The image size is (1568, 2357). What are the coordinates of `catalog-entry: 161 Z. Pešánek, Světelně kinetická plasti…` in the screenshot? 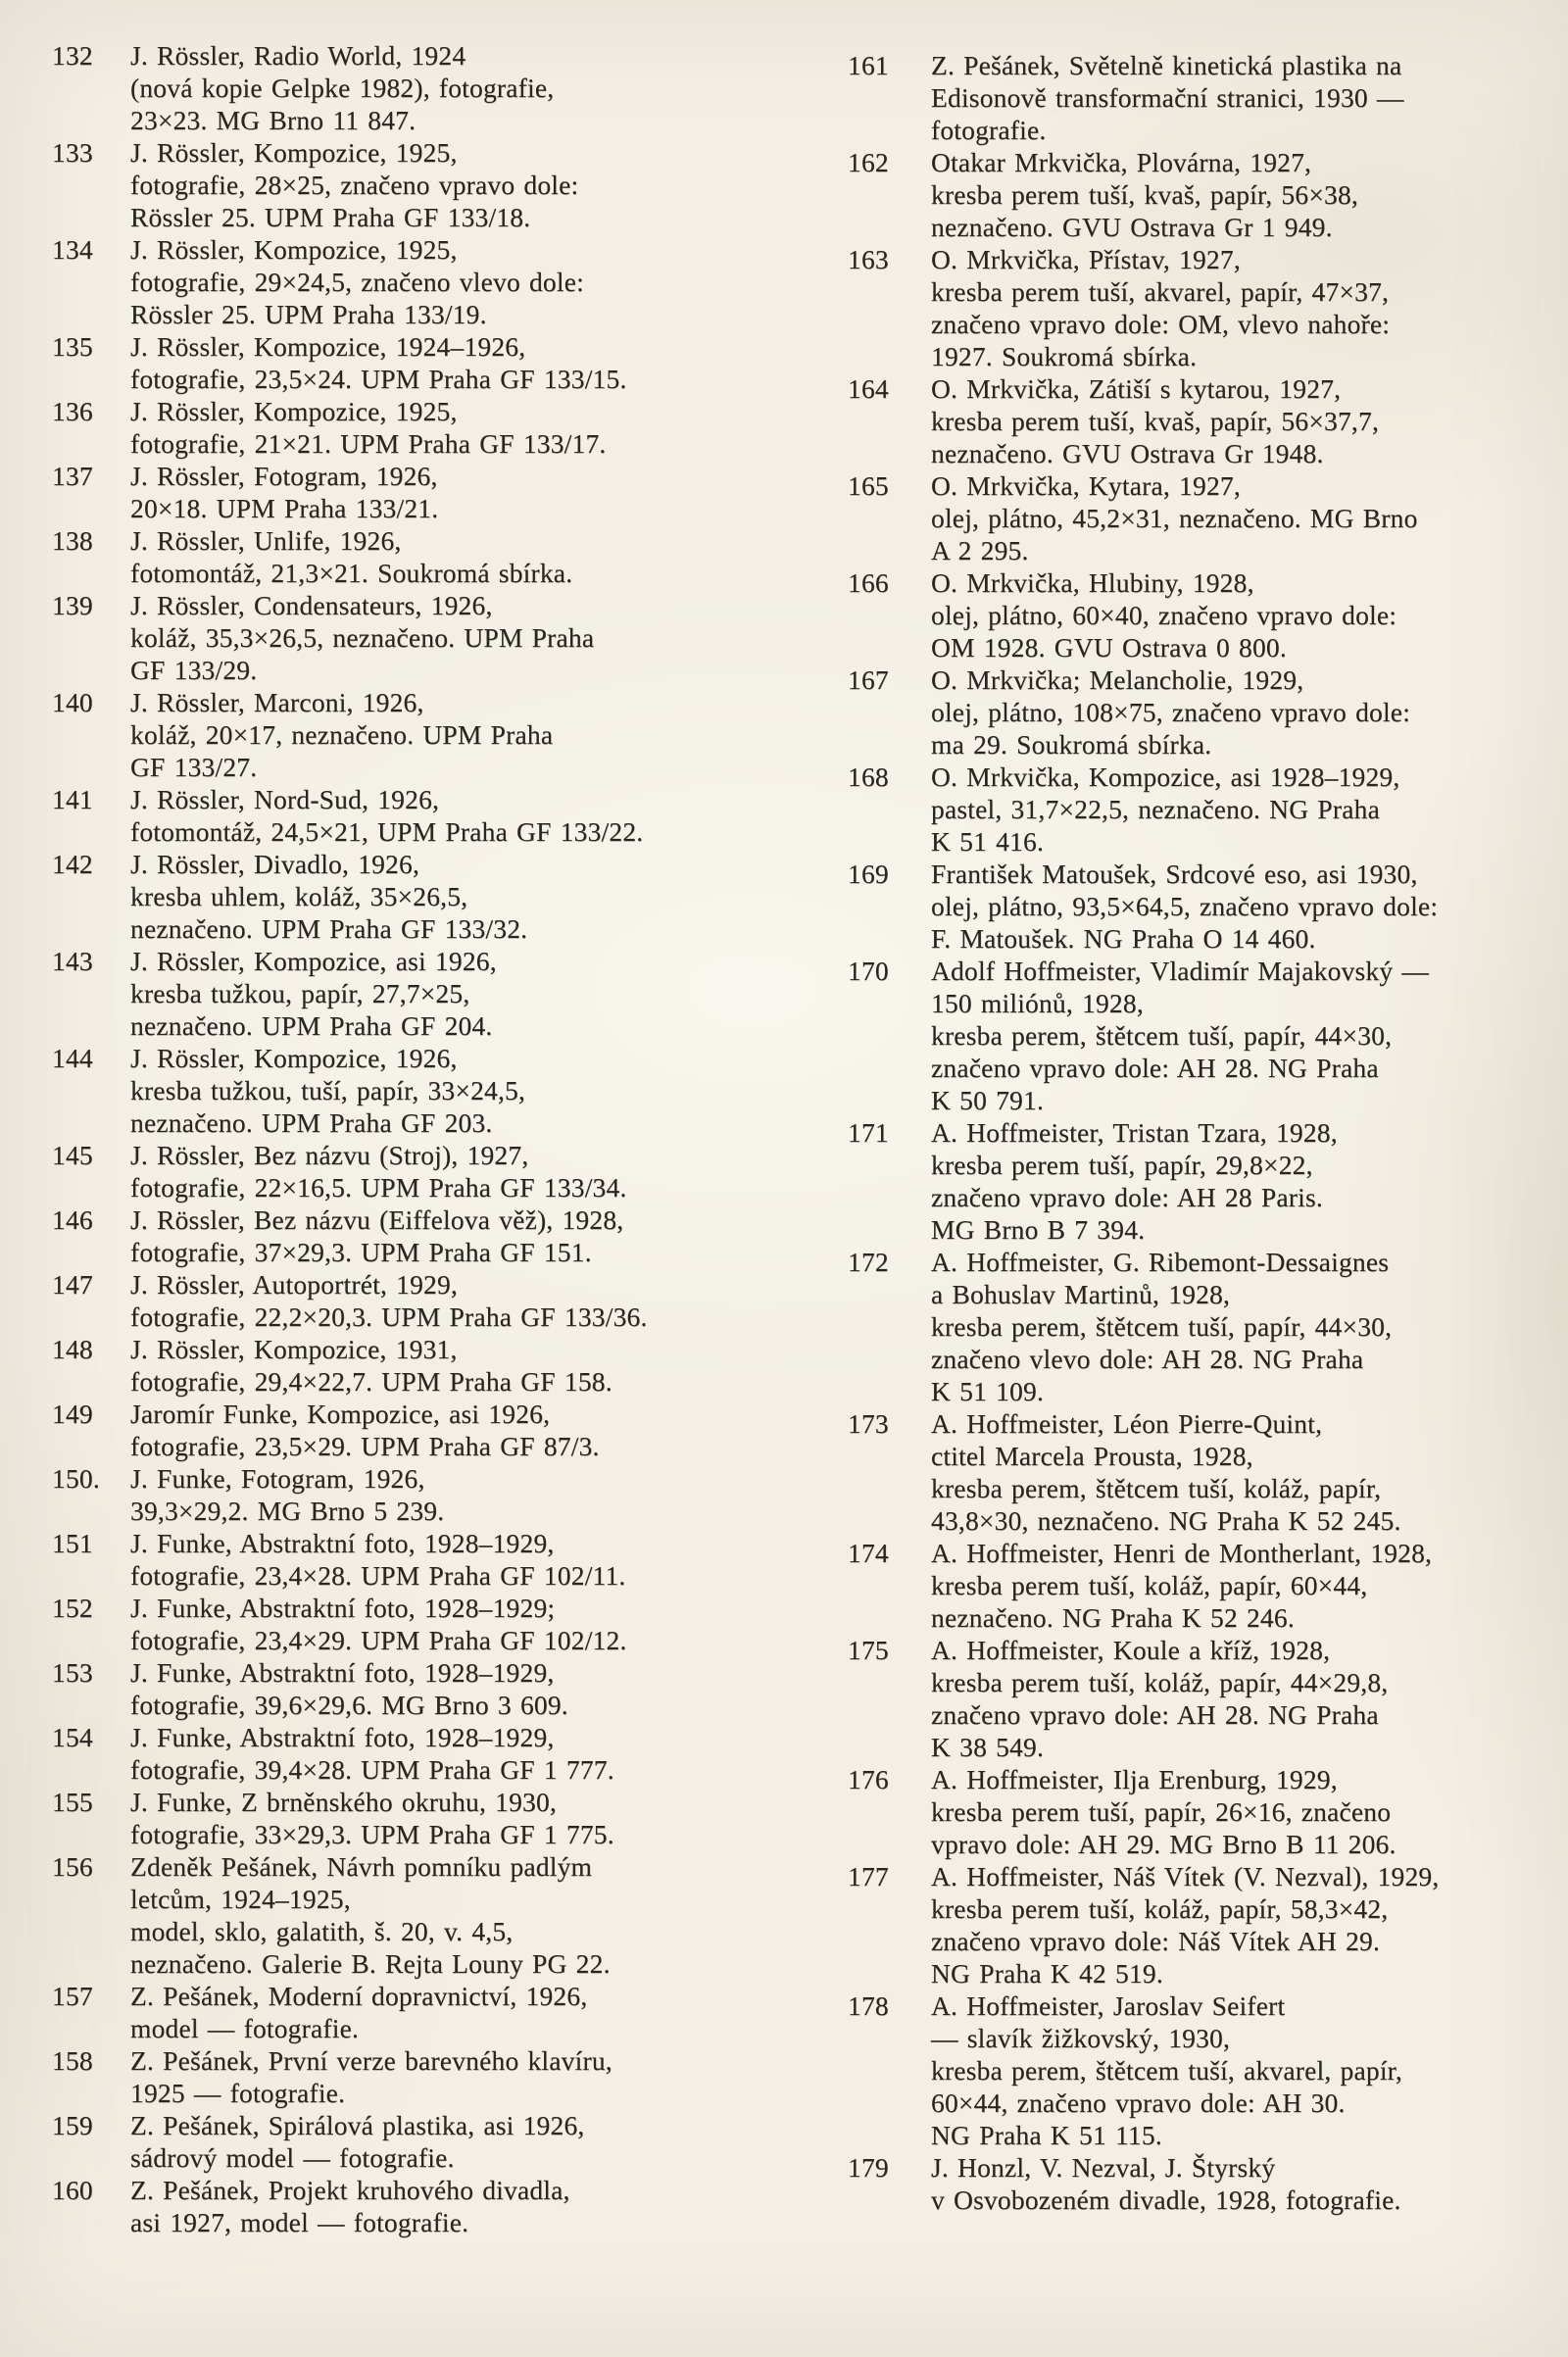 It's located at (1196, 97).